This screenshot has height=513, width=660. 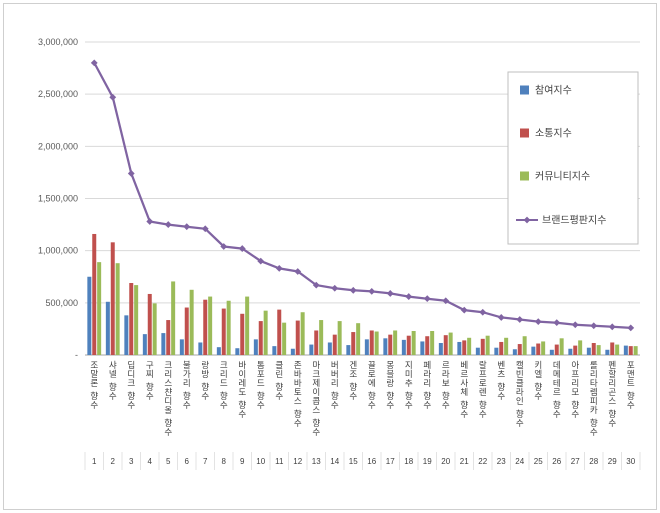 What do you see at coordinates (561, 221) in the screenshot?
I see `legend-item-4: 브랜드평판지수` at bounding box center [561, 221].